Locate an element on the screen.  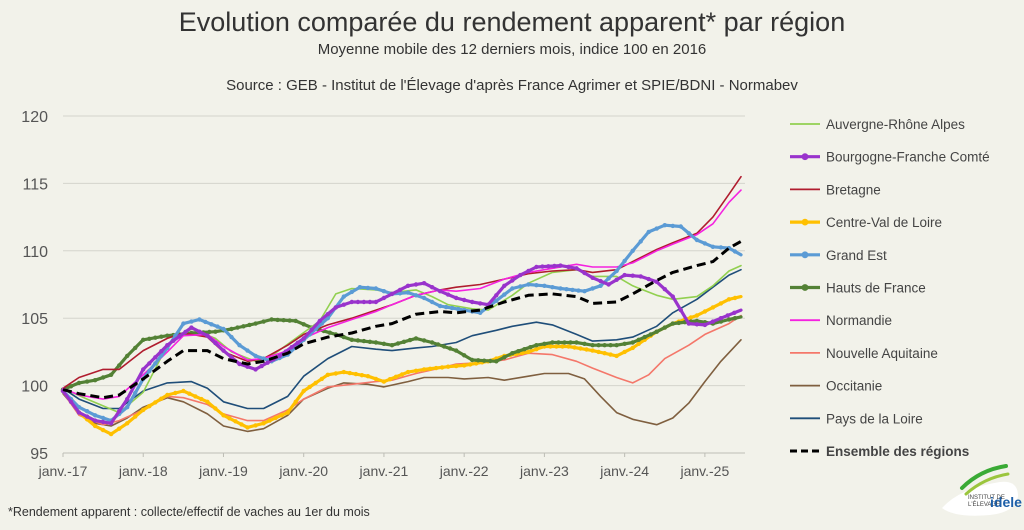
legend-label: Bourgogne-Franche Comté is located at coordinates (908, 157).